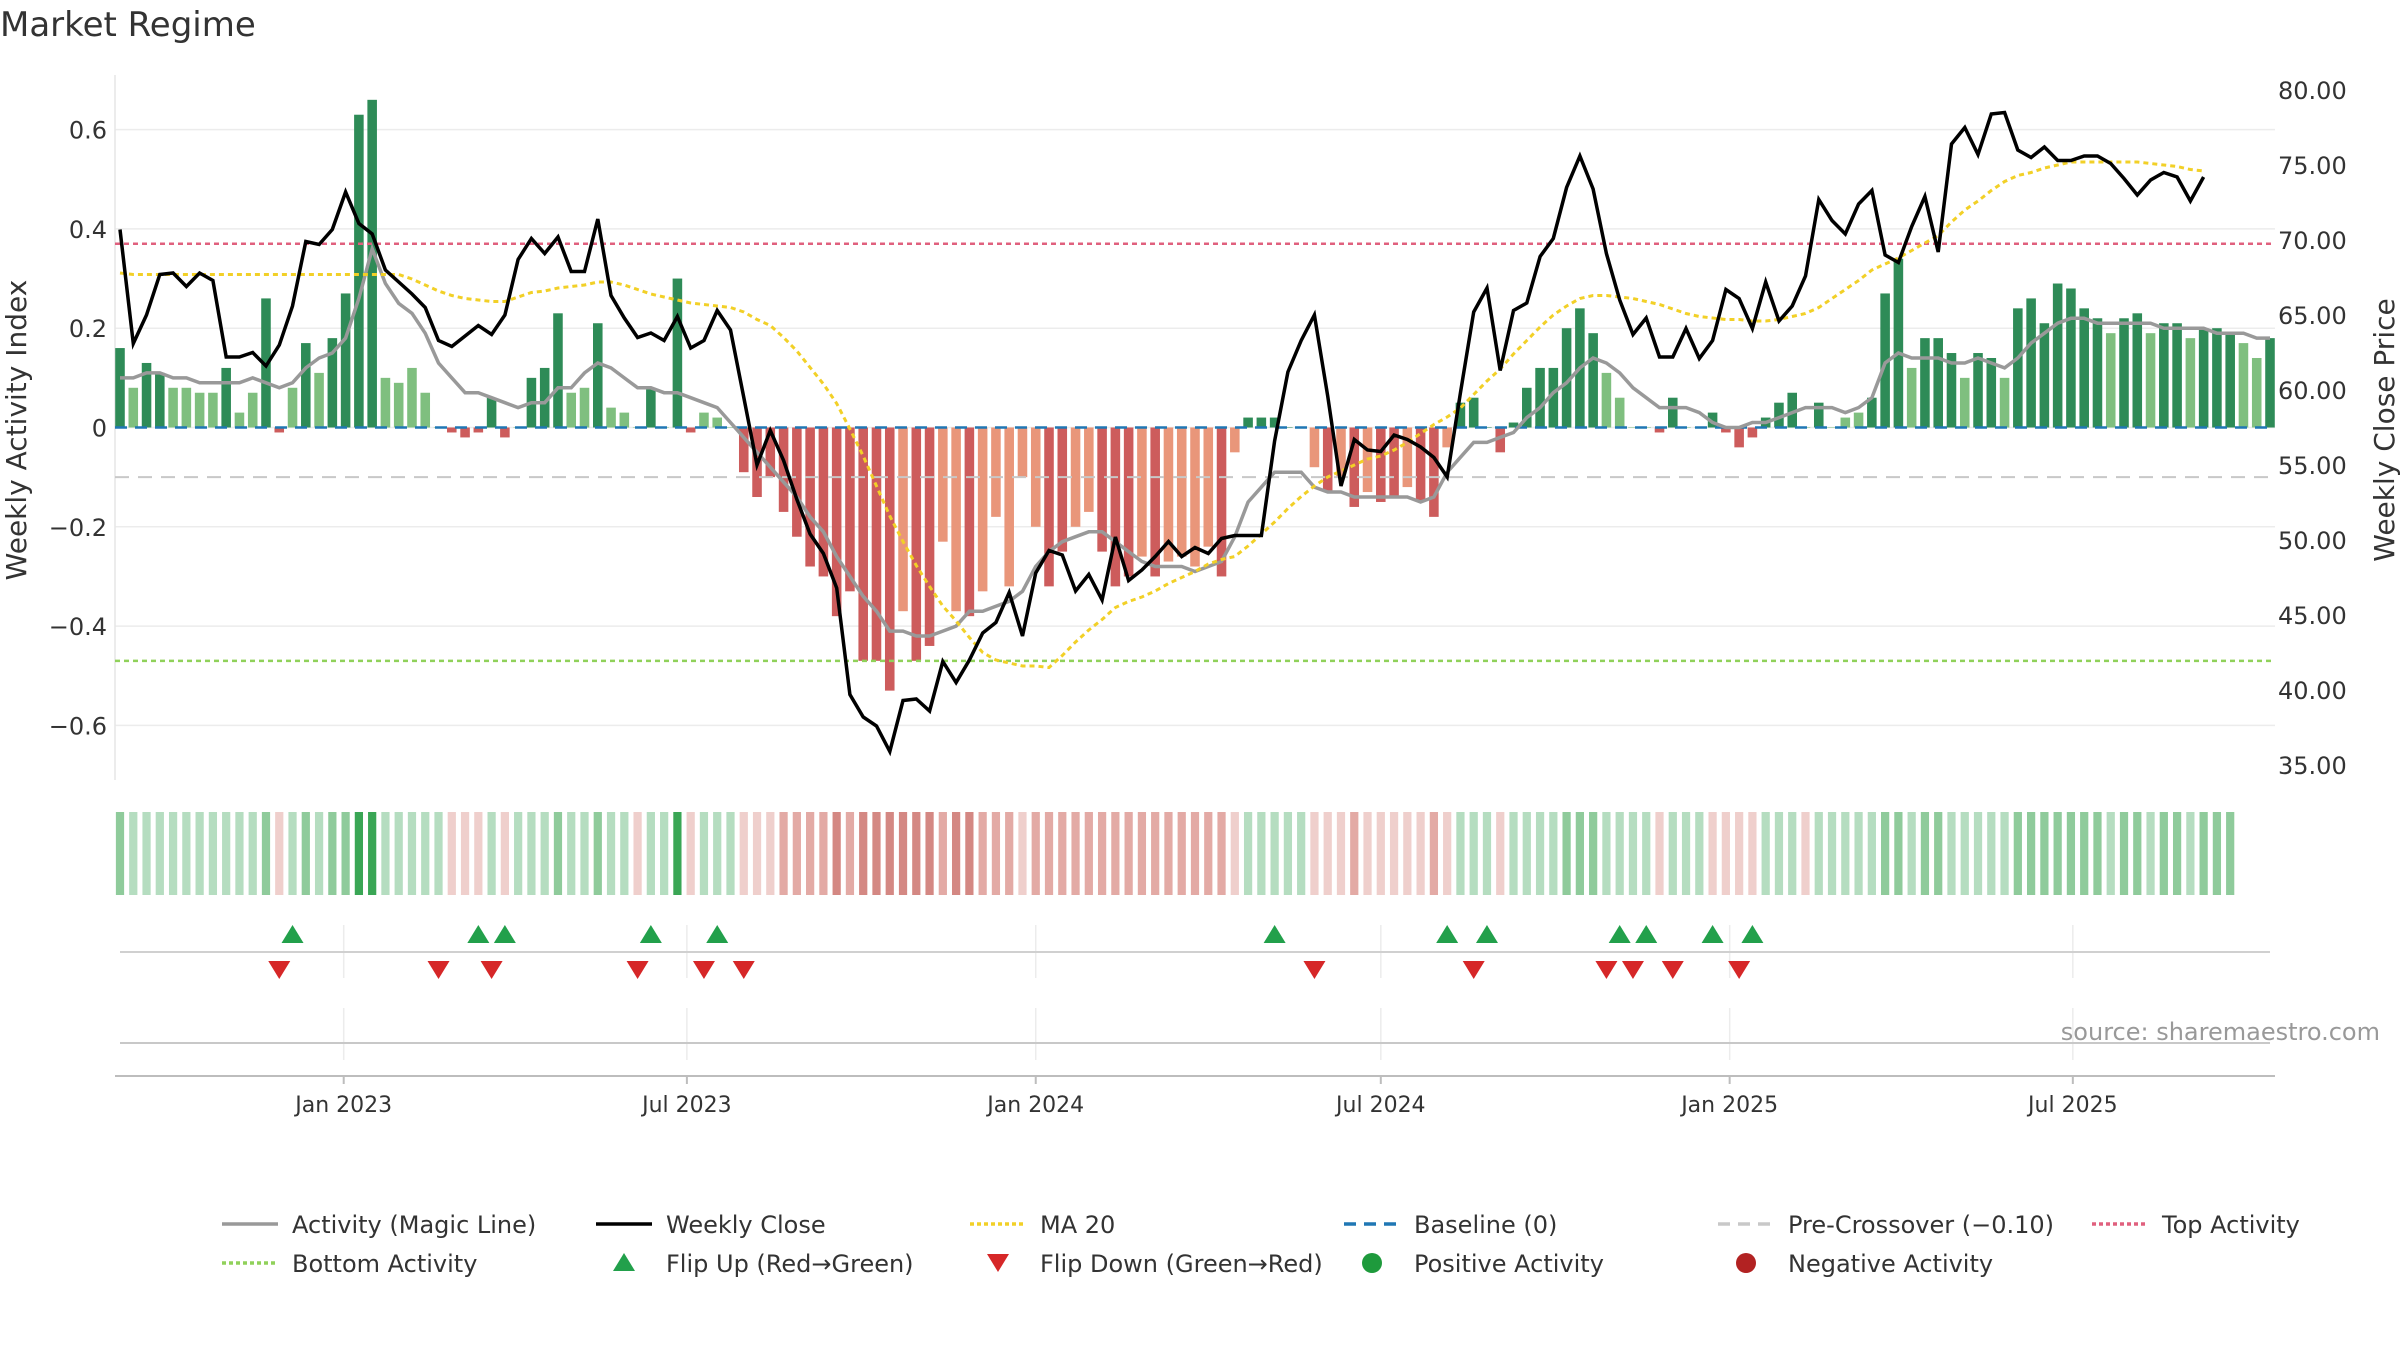 The width and height of the screenshot is (2400, 1350). What do you see at coordinates (414, 1225) in the screenshot?
I see `legend-label: Activity (Magic Line)` at bounding box center [414, 1225].